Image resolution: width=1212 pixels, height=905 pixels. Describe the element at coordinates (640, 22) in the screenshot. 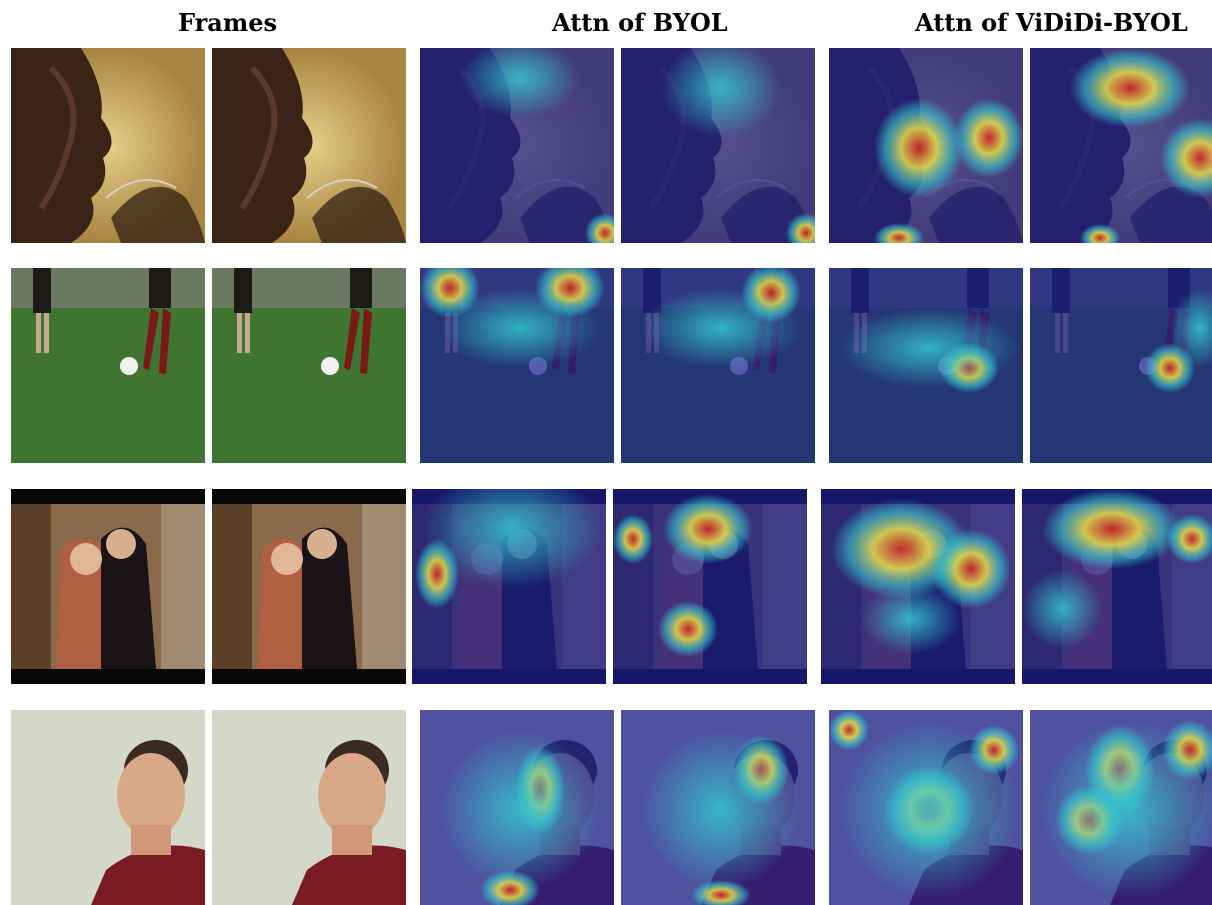

I see `header-attn-byol: Attn of BYOL` at that location.